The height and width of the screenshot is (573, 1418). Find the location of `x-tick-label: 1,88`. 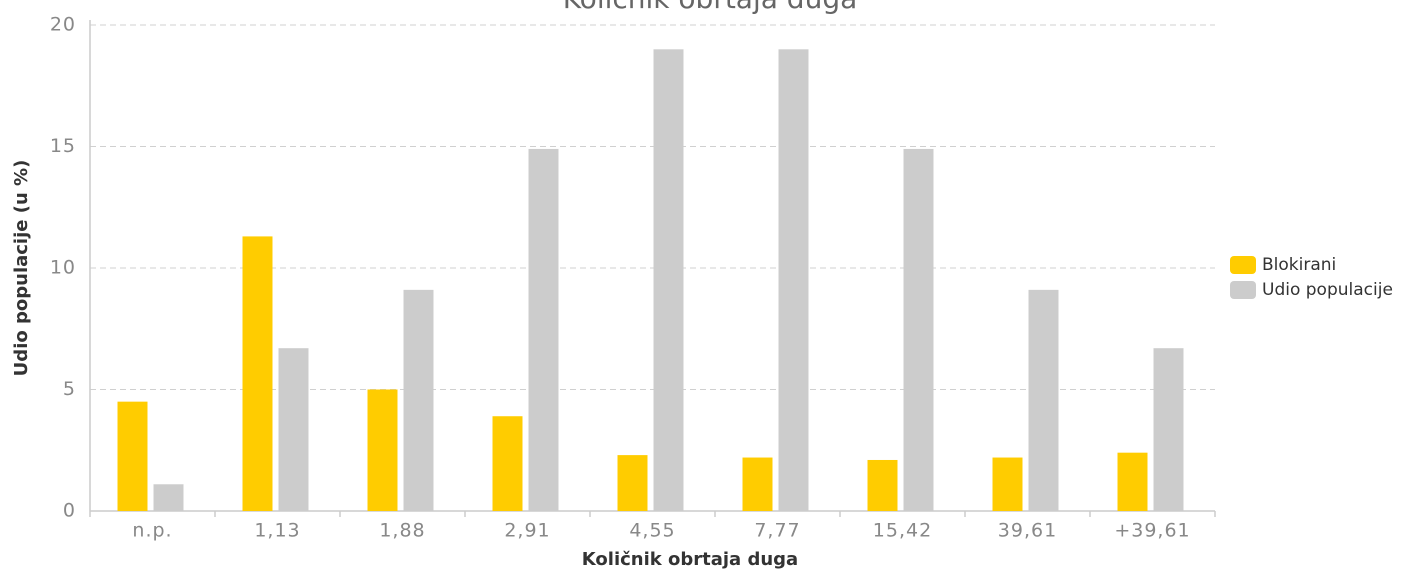

x-tick-label: 1,88 is located at coordinates (402, 531).